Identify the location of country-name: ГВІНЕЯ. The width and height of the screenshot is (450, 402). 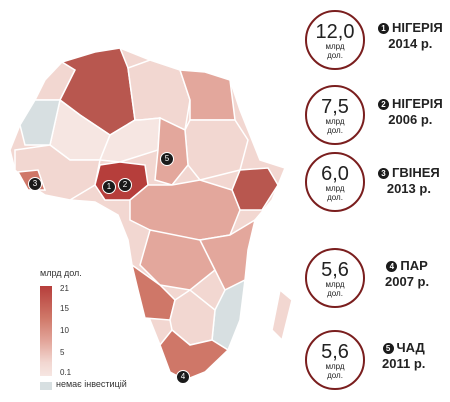
(416, 172).